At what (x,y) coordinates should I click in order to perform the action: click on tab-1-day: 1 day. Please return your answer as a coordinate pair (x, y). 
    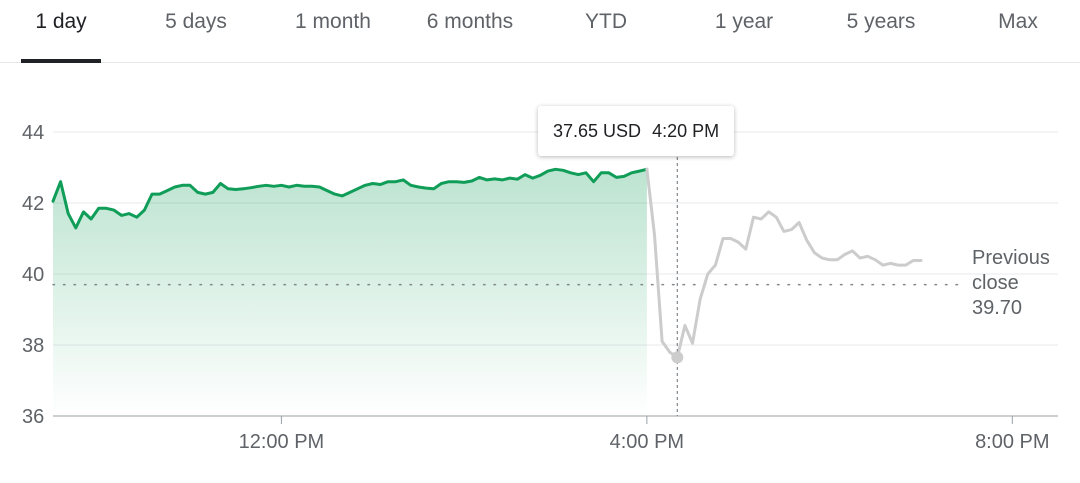
    Looking at the image, I should click on (61, 21).